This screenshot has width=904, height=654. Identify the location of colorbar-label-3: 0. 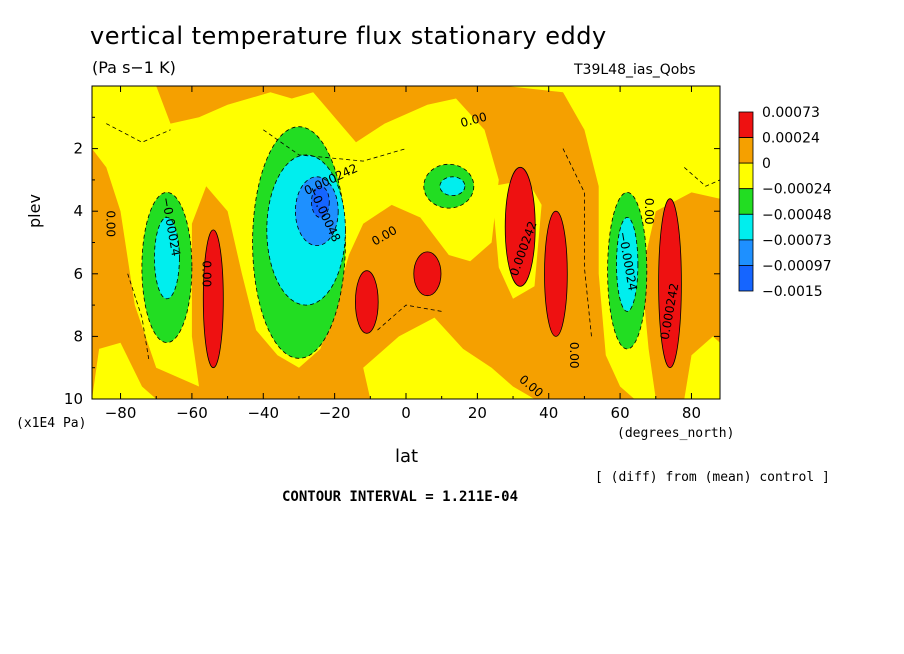
(766, 164).